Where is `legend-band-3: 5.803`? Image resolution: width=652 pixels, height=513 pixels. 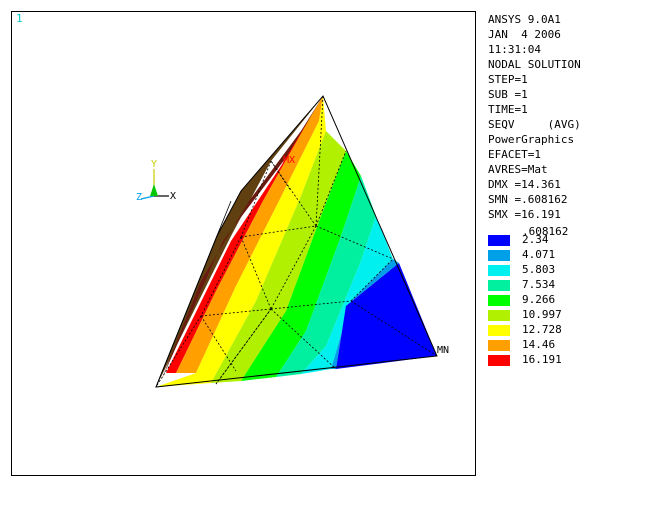
legend-band-3: 5.803 is located at coordinates (548, 270).